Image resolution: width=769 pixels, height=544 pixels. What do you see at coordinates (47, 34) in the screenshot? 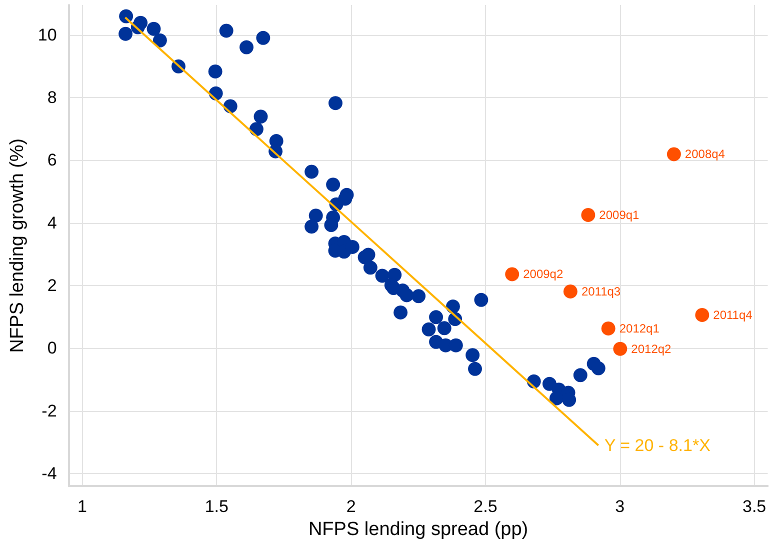
I see `y-tick-label: 10` at bounding box center [47, 34].